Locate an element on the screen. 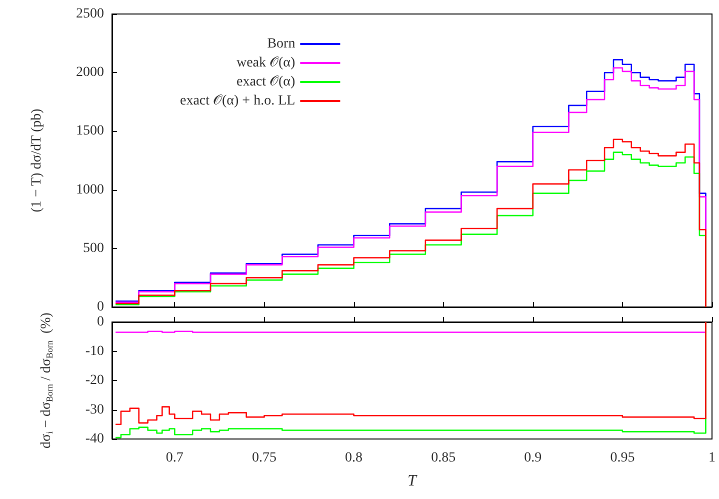 The height and width of the screenshot is (499, 719). x-axis-title: T is located at coordinates (413, 481).